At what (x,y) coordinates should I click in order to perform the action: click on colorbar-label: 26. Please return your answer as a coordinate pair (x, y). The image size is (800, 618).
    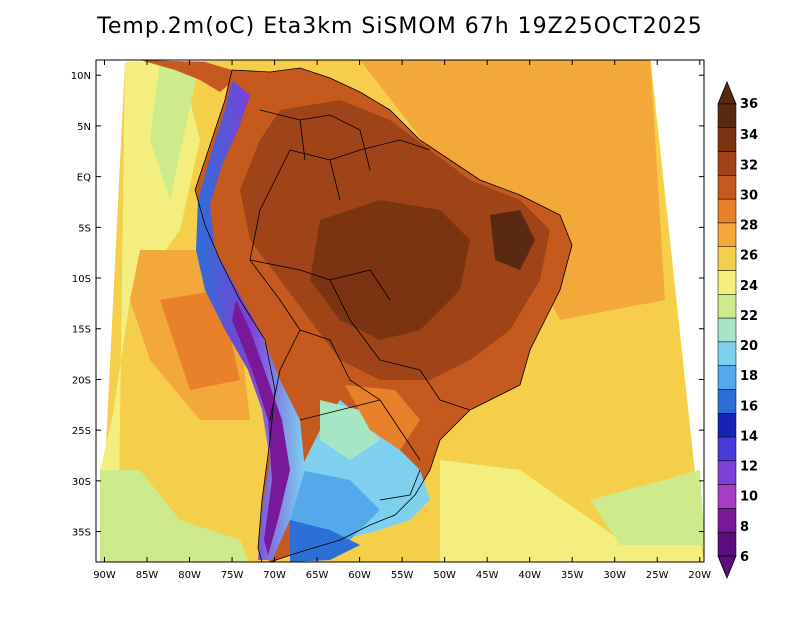
    Looking at the image, I should click on (749, 256).